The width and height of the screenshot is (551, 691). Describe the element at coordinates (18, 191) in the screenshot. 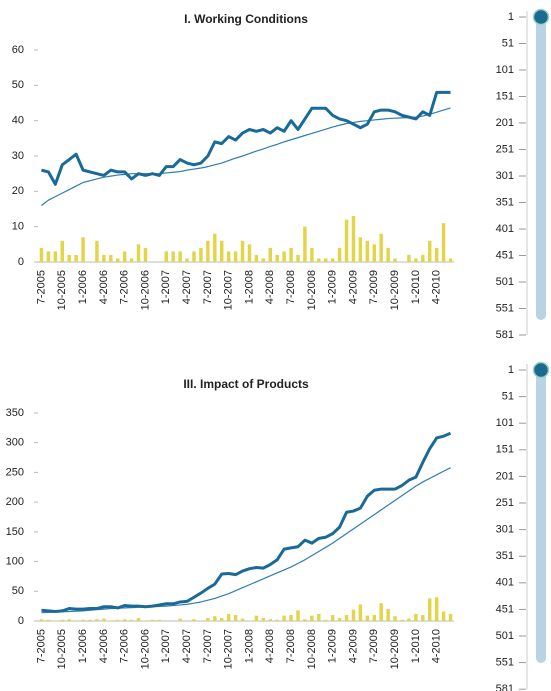

I see `y-tick-label: 20` at that location.